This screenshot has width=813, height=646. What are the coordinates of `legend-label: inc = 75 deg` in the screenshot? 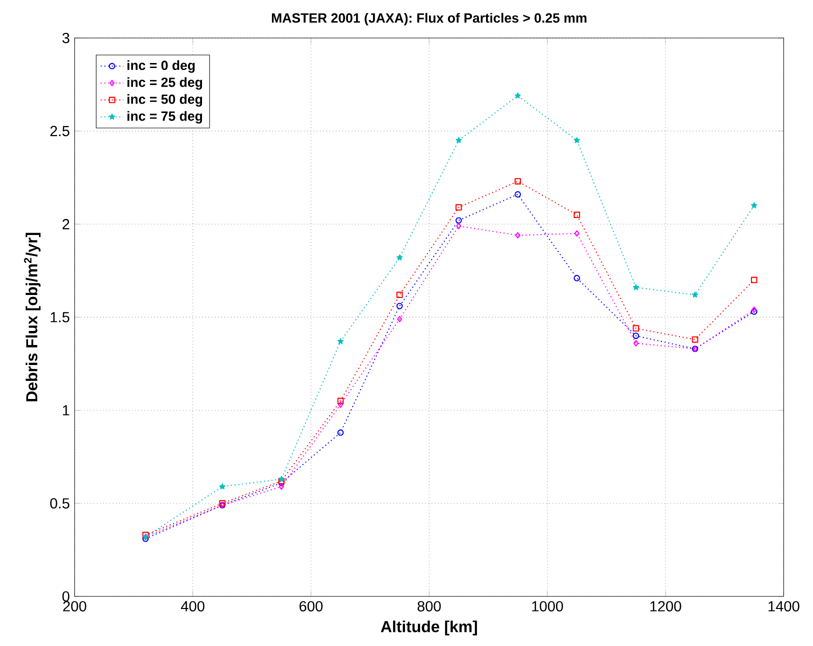 It's located at (164, 117).